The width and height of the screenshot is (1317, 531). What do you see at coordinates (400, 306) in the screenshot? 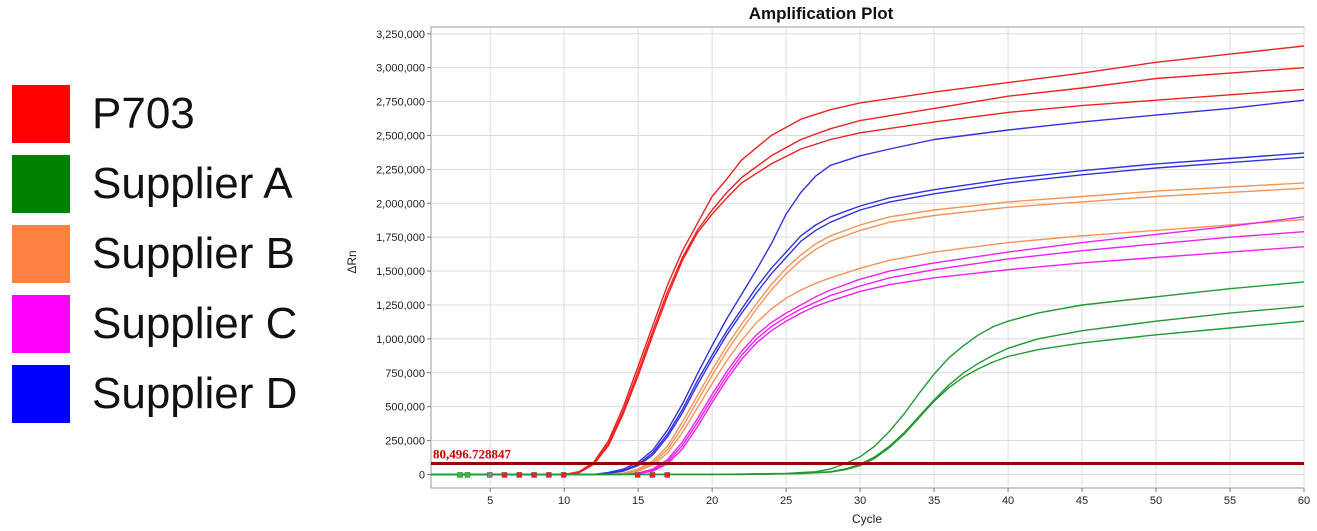
I see `y-tick-label: 1,250,000` at bounding box center [400, 306].